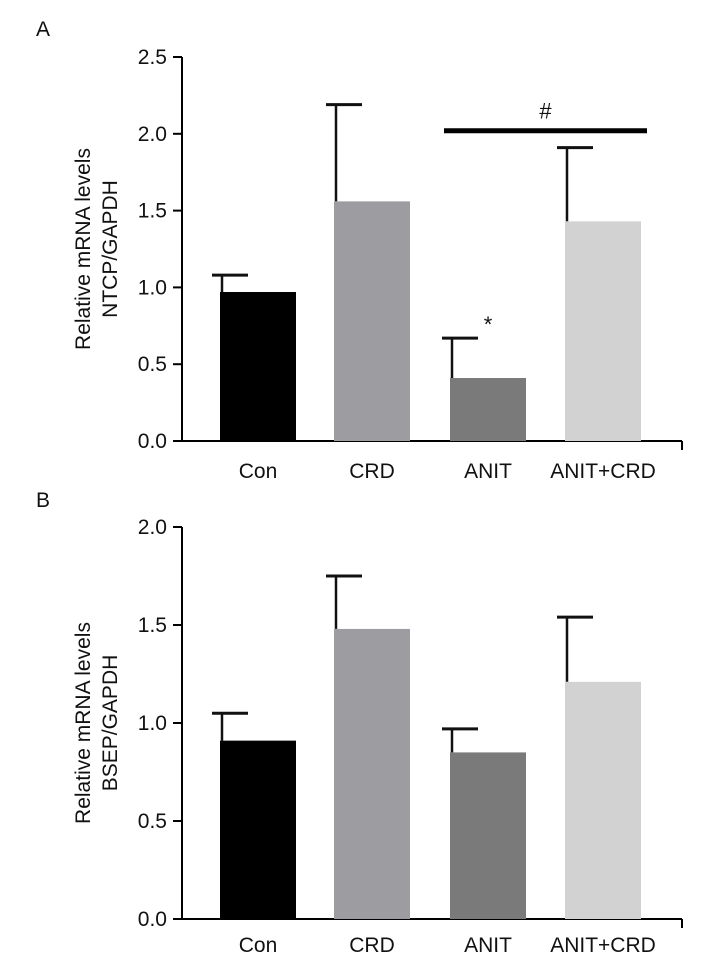 This screenshot has width=722, height=972. Describe the element at coordinates (152, 919) in the screenshot. I see `panel-b-y-tick-label: 0.0` at that location.